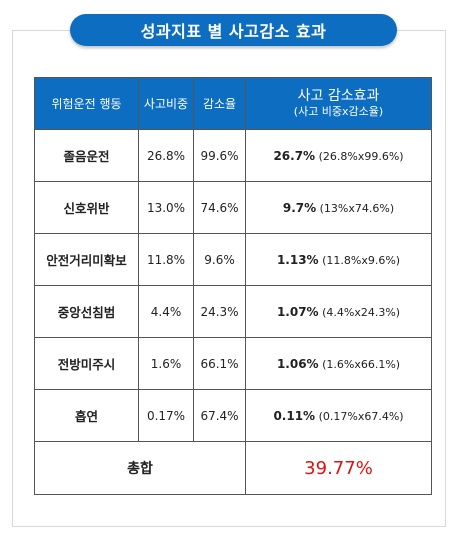  I want to click on table-row: 전방미주시 1.6% 66.1% 1.06% (1.6%x66.1%), so click(233, 363).